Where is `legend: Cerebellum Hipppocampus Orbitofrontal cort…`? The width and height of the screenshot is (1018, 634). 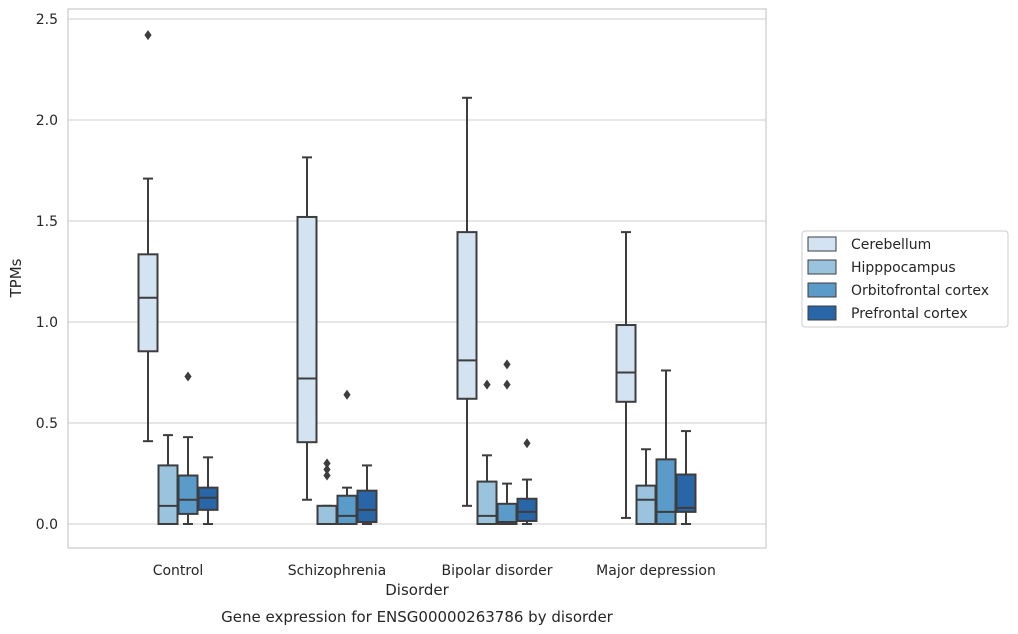
legend: Cerebellum Hipppocampus Orbitofrontal cort… is located at coordinates (905, 279).